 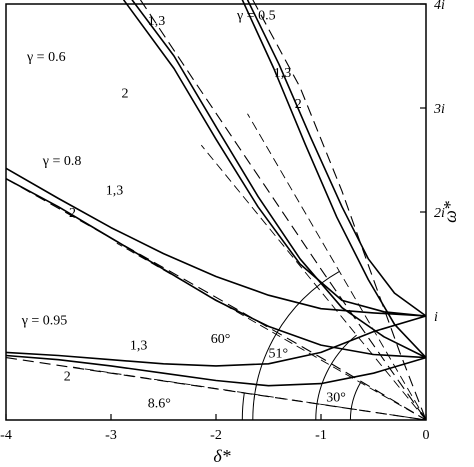 I want to click on annotation-label: 60°, so click(x=221, y=339).